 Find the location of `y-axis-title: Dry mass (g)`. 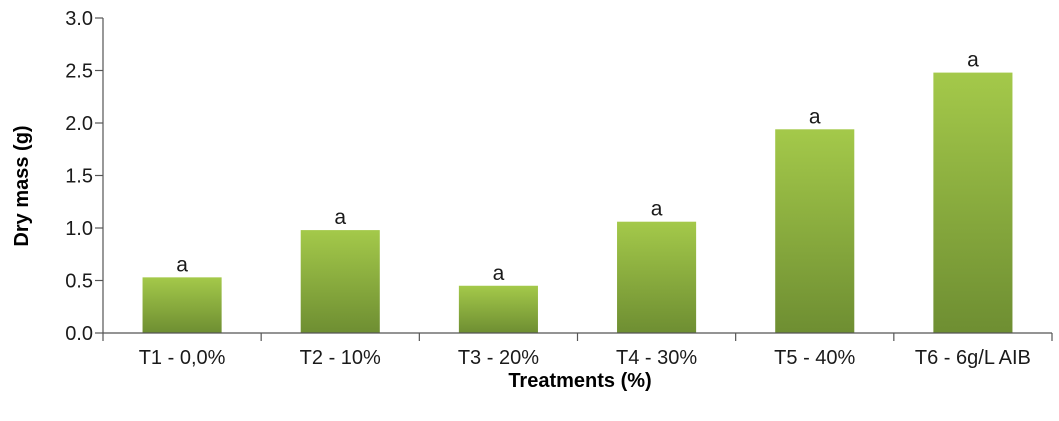

y-axis-title: Dry mass (g) is located at coordinates (22, 185).